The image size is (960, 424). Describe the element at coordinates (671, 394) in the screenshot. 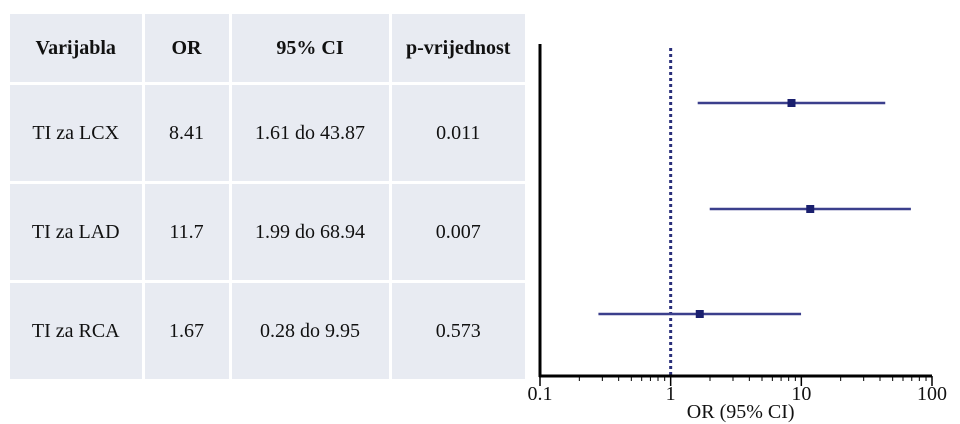

I see `x-tick-label: 1` at that location.